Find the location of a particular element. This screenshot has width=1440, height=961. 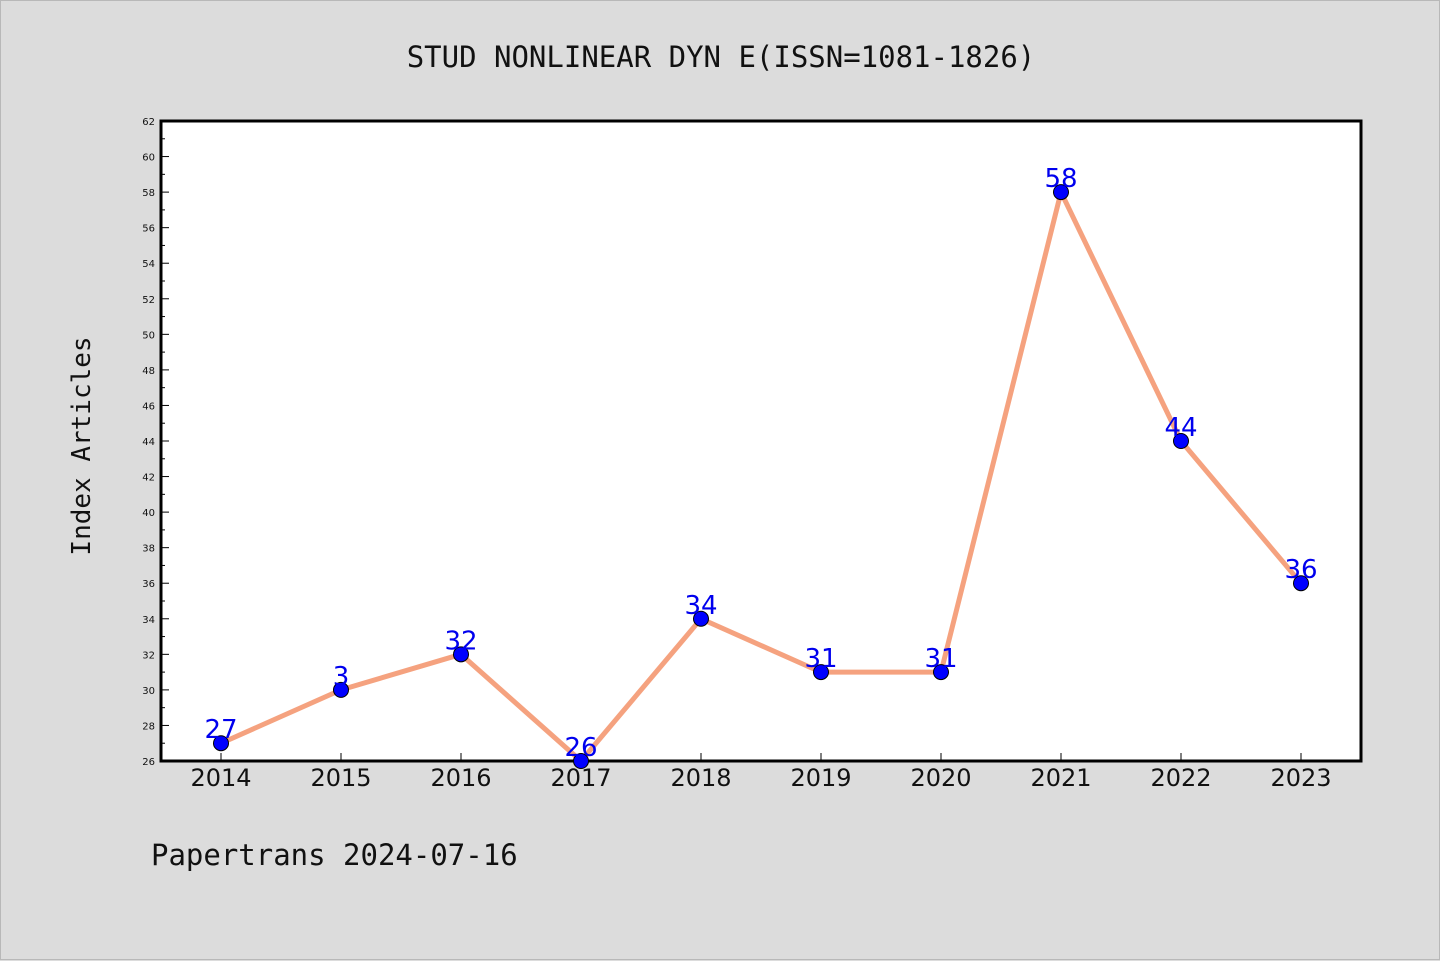

y-tick-label: 28 is located at coordinates (148, 726).